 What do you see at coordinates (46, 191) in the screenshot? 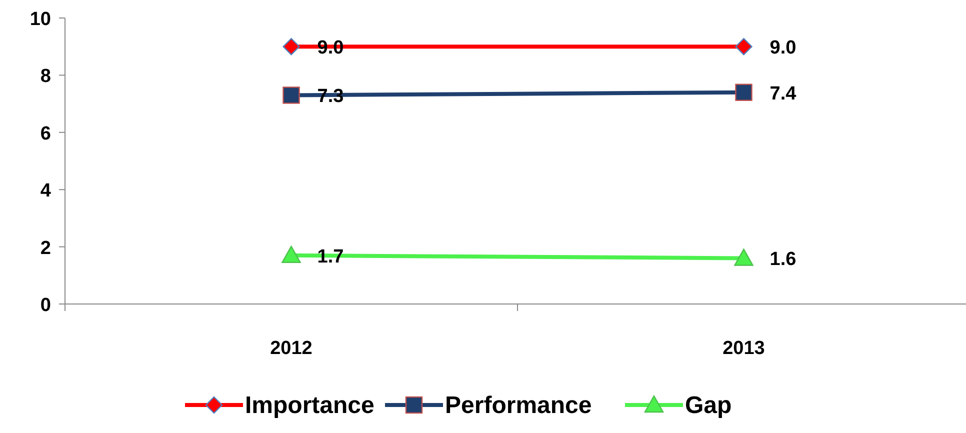
I see `y-tick-label: 4` at bounding box center [46, 191].